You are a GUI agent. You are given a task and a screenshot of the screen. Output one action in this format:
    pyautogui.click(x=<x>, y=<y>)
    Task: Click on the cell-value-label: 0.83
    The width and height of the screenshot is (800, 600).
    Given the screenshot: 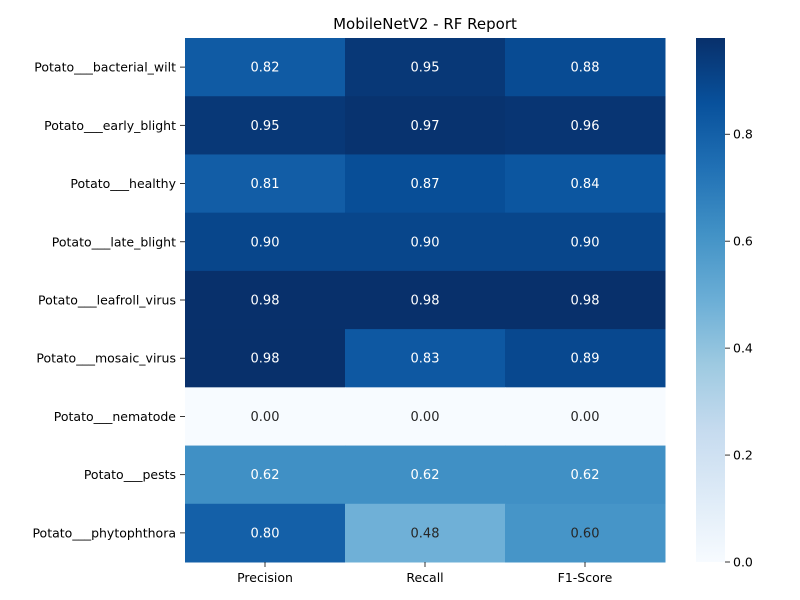 What is the action you would take?
    pyautogui.click(x=425, y=359)
    